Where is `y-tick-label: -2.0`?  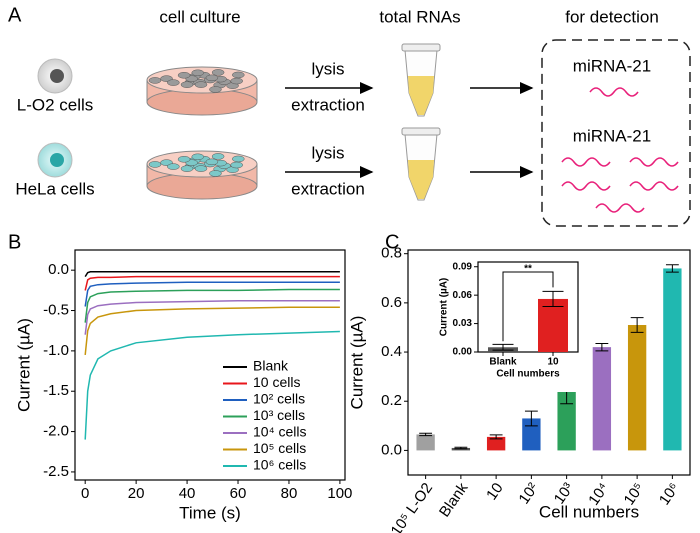
y-tick-label: -2.0 is located at coordinates (56, 431).